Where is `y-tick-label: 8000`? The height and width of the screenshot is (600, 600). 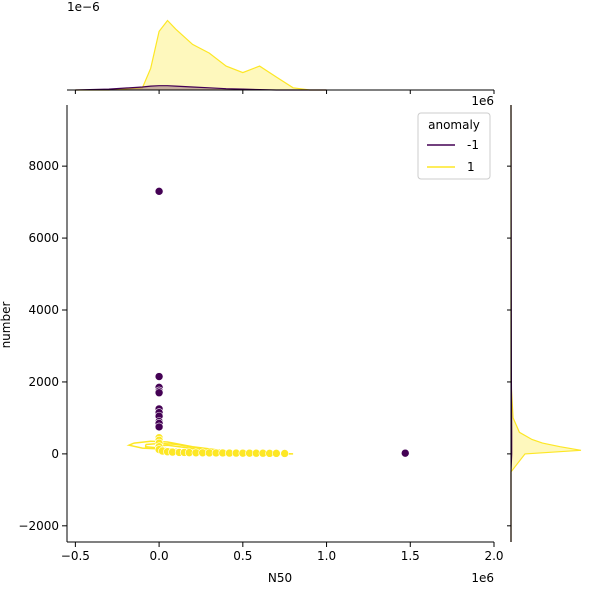
y-tick-label: 8000 is located at coordinates (43, 166).